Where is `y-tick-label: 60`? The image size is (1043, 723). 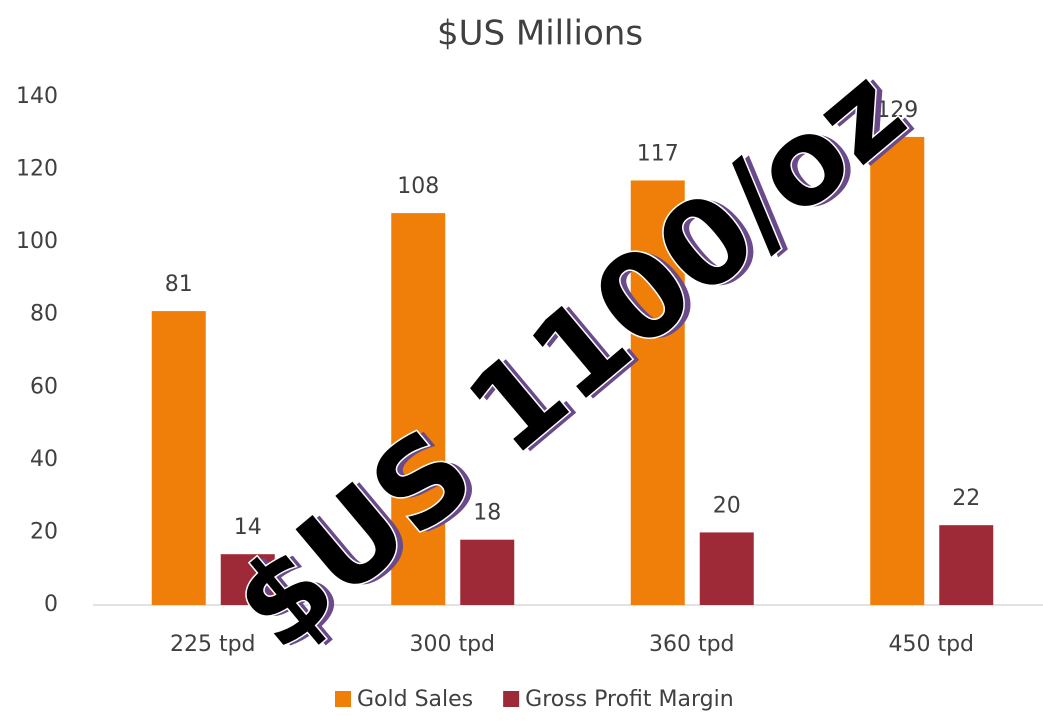
y-tick-label: 60 is located at coordinates (44, 386).